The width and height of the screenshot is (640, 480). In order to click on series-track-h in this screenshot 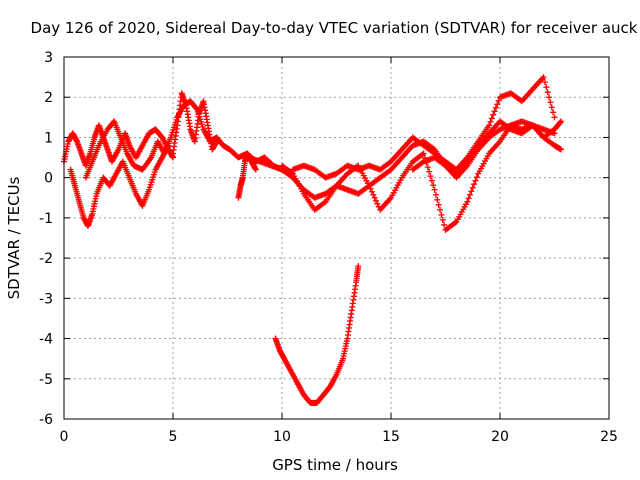, I will do `click(423, 127)`.